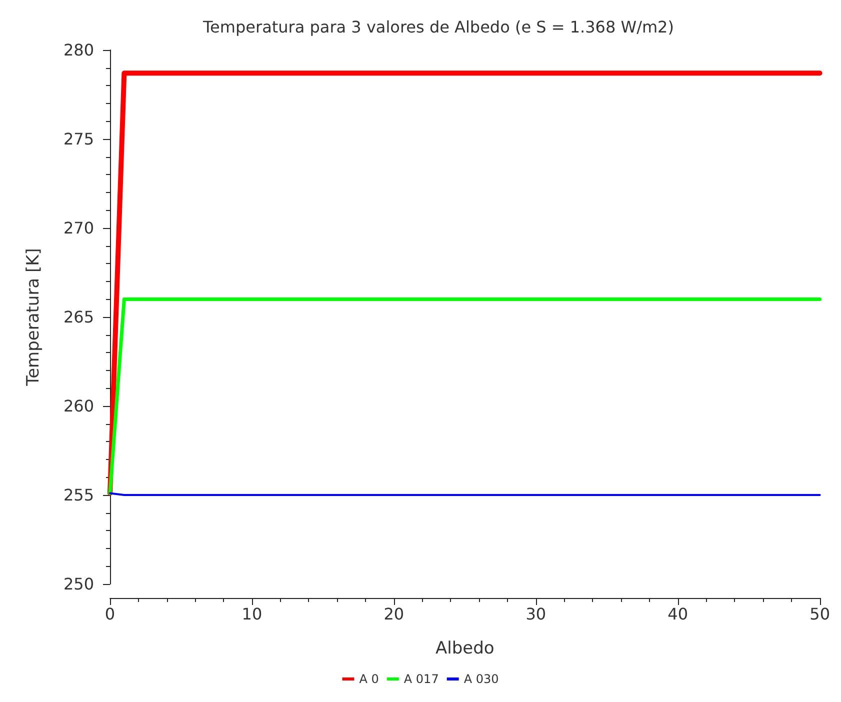 The height and width of the screenshot is (702, 841). I want to click on y-tick-label: 270, so click(78, 228).